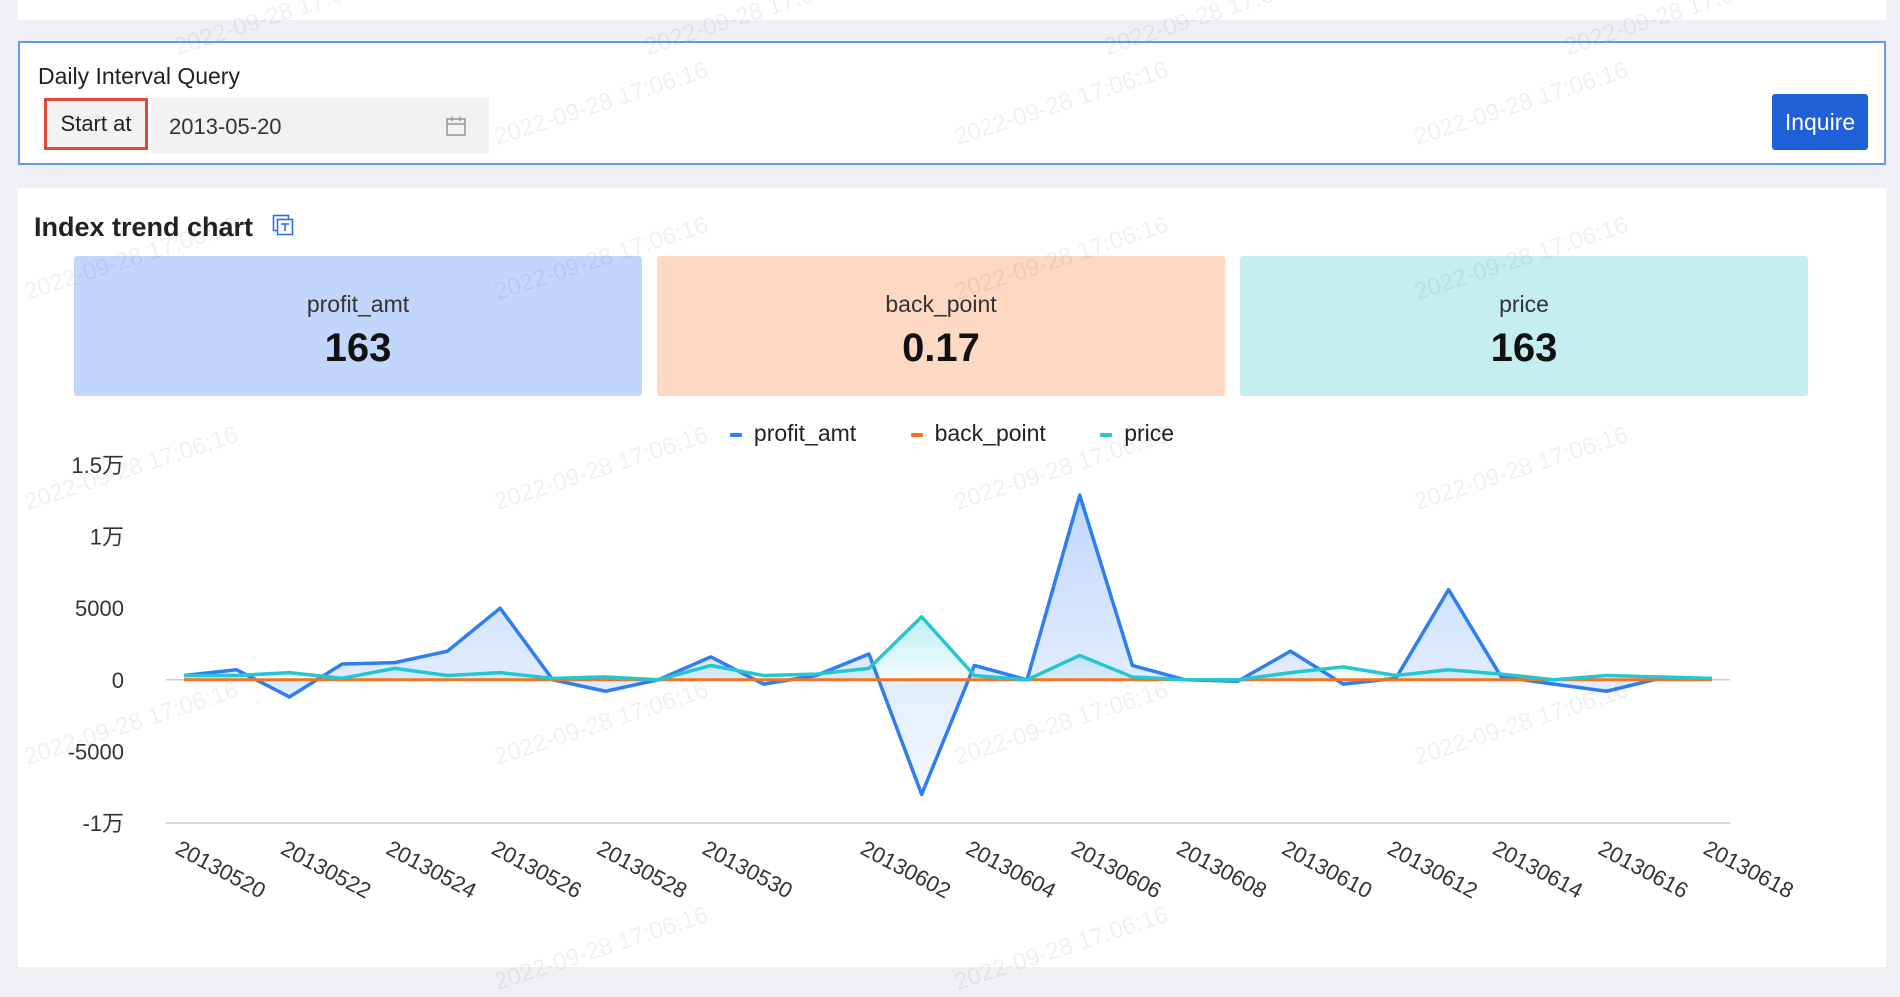 The height and width of the screenshot is (997, 1900). I want to click on x-tick-label: 20130614, so click(1538, 869).